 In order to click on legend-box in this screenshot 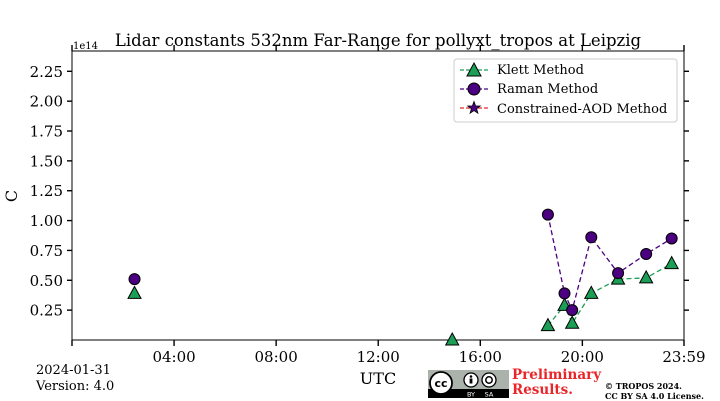, I will do `click(565, 90)`.